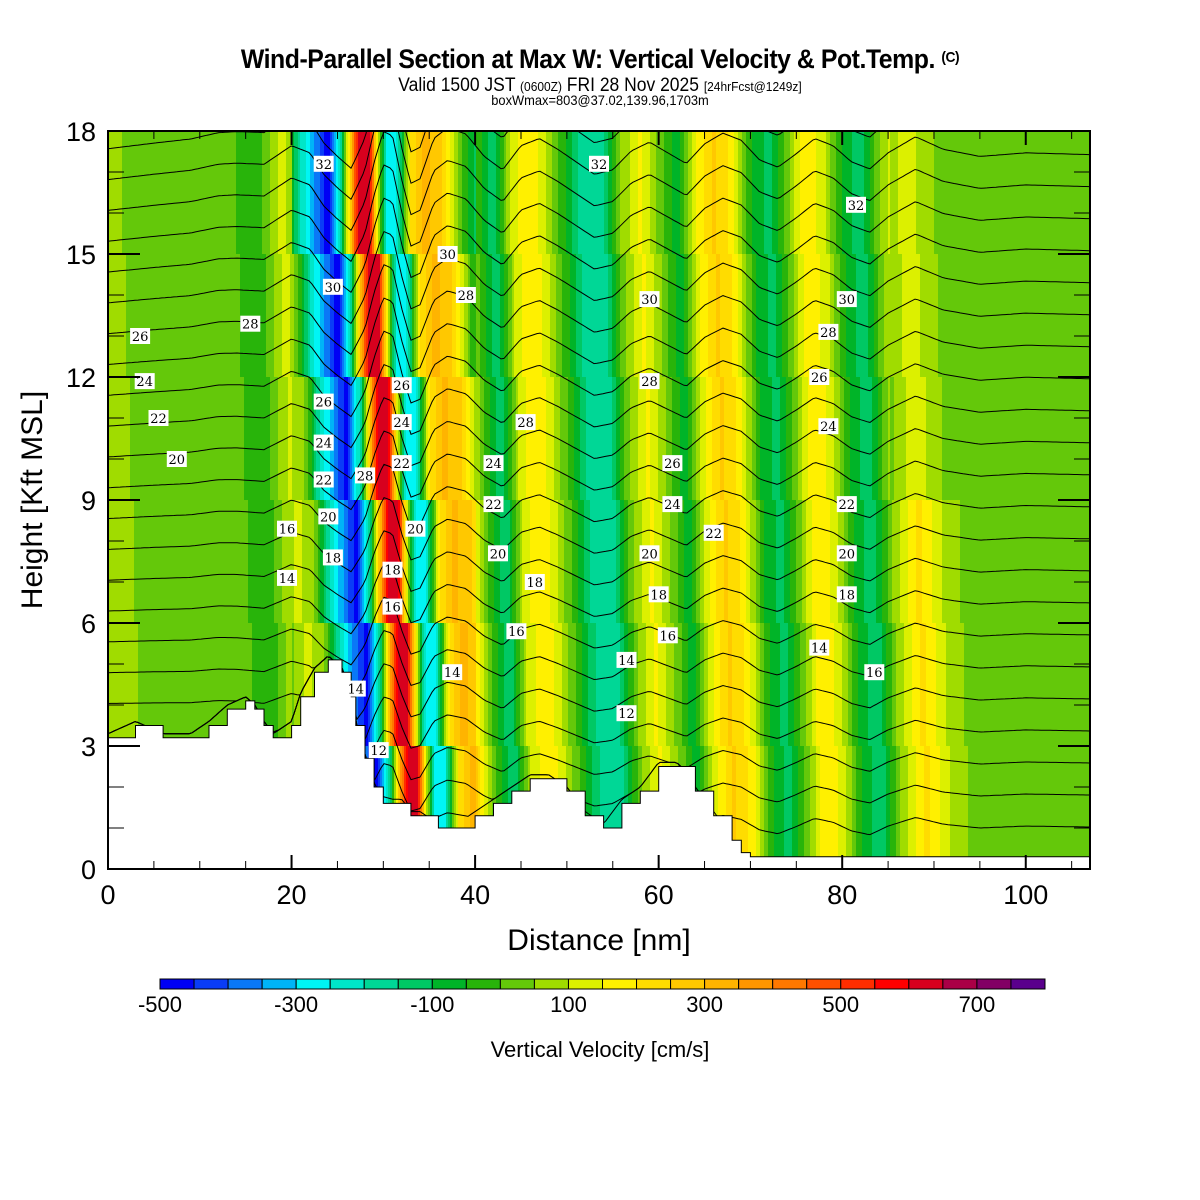  I want to click on contour-label: 28, so click(525, 422).